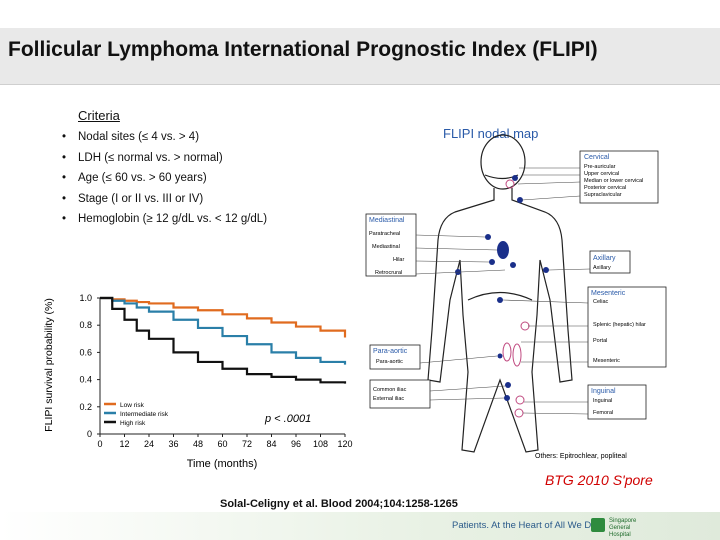 This screenshot has width=720, height=540. What do you see at coordinates (602, 401) in the screenshot?
I see `box-item: Inguinal` at bounding box center [602, 401].